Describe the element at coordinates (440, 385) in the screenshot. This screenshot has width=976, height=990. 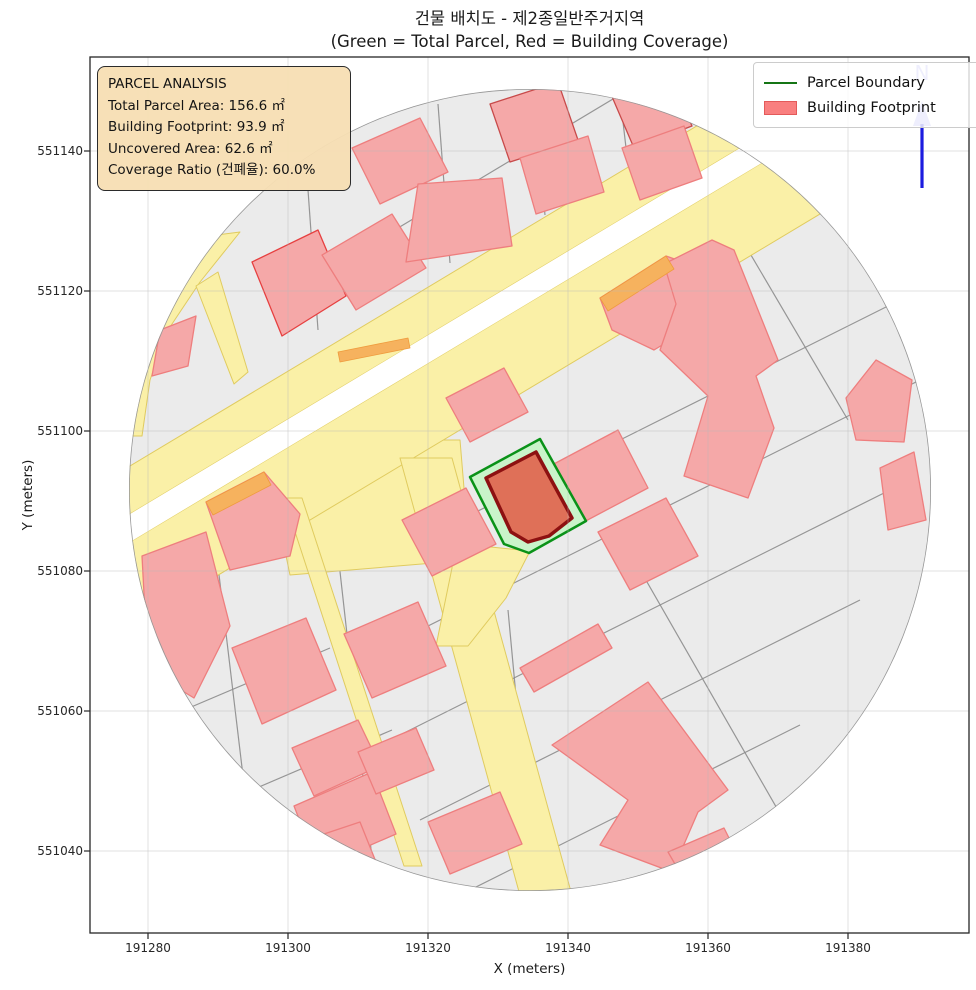
I see `road-accents` at that location.